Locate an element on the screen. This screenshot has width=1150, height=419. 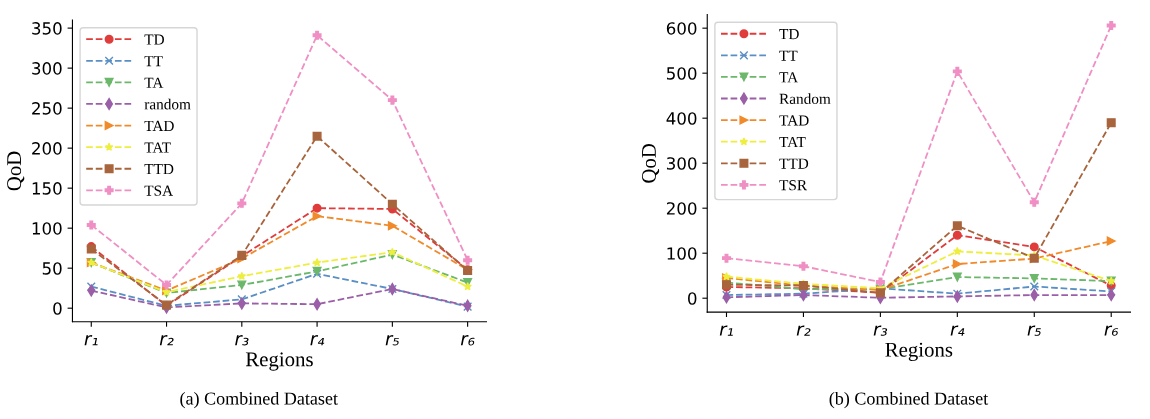
y-tick-label: 250 is located at coordinates (47, 108).